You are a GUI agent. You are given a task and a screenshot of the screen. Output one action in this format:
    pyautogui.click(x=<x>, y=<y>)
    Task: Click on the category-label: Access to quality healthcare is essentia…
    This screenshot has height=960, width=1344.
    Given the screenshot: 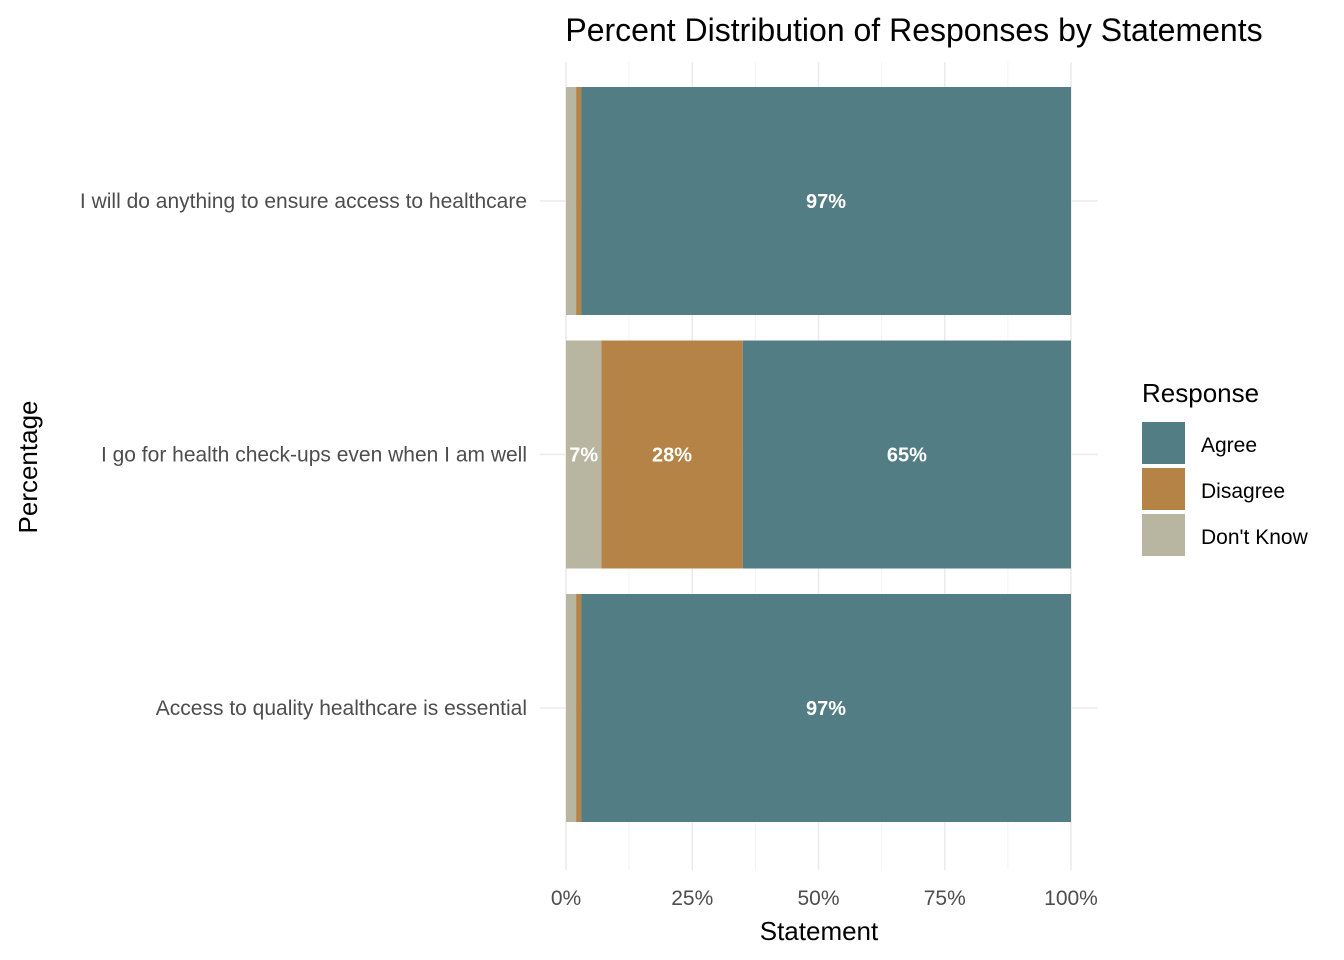 What is the action you would take?
    pyautogui.click(x=341, y=708)
    